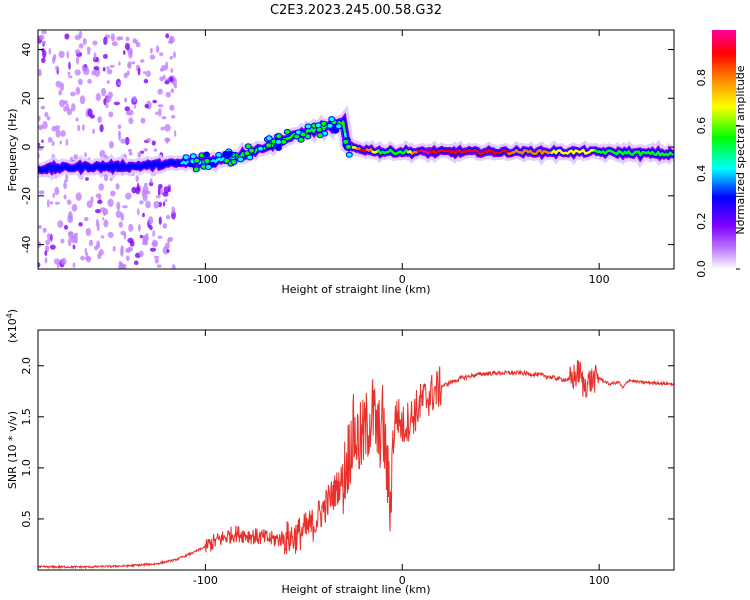  Describe the element at coordinates (26, 366) in the screenshot. I see `y-tick-label: 2.0` at that location.